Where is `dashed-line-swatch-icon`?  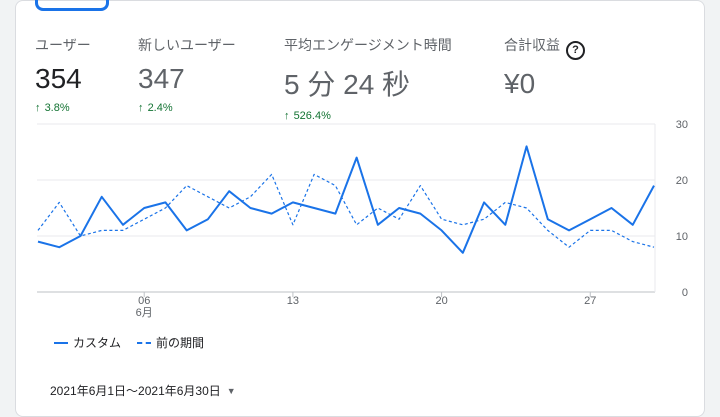
dashed-line-swatch-icon is located at coordinates (144, 342).